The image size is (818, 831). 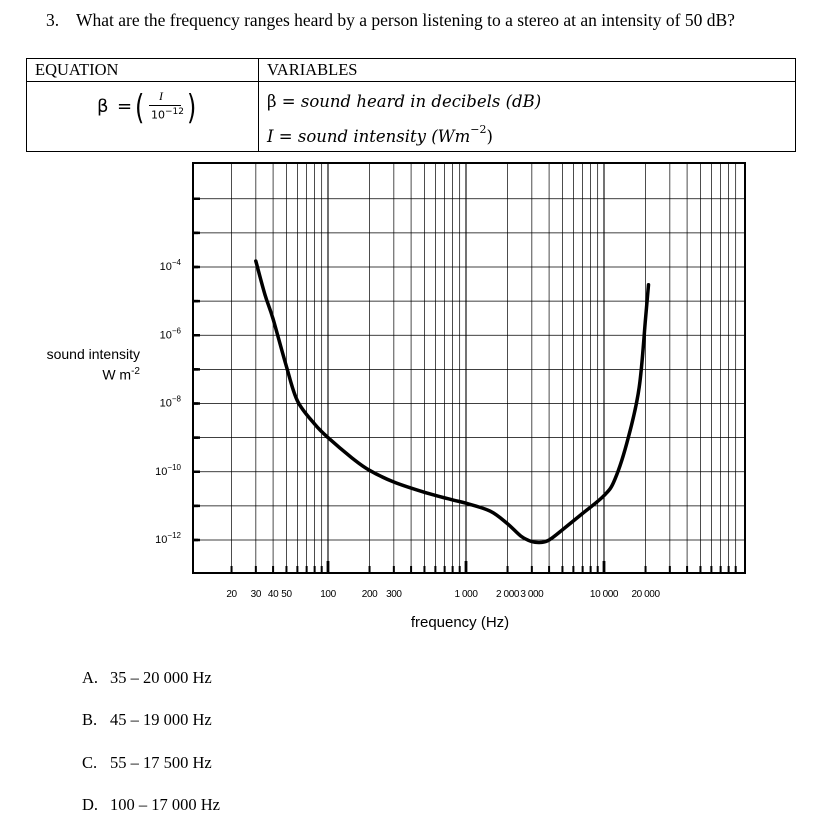 I want to click on y-axis-ticks: 10⁻⁴ 10⁻⁶ 10⁻⁸ 10⁻¹⁰ 10⁻¹², so click(x=177, y=371).